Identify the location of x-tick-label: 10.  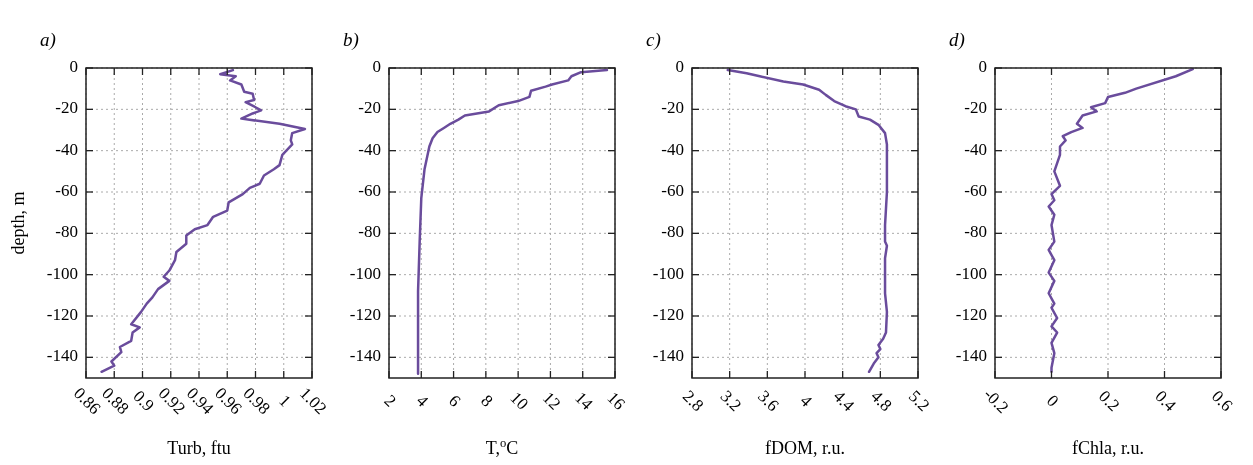
(519, 401).